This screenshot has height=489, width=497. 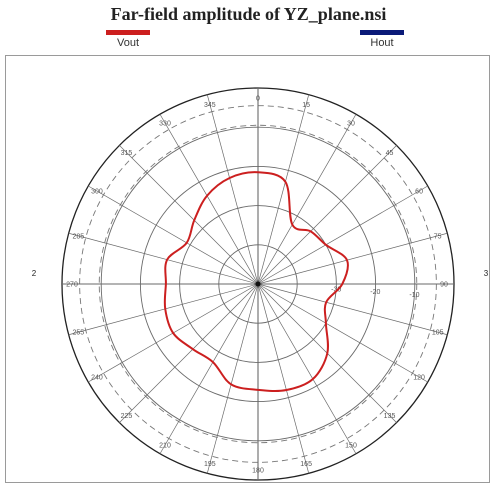 I want to click on angle-tick-label: 75, so click(x=438, y=236).